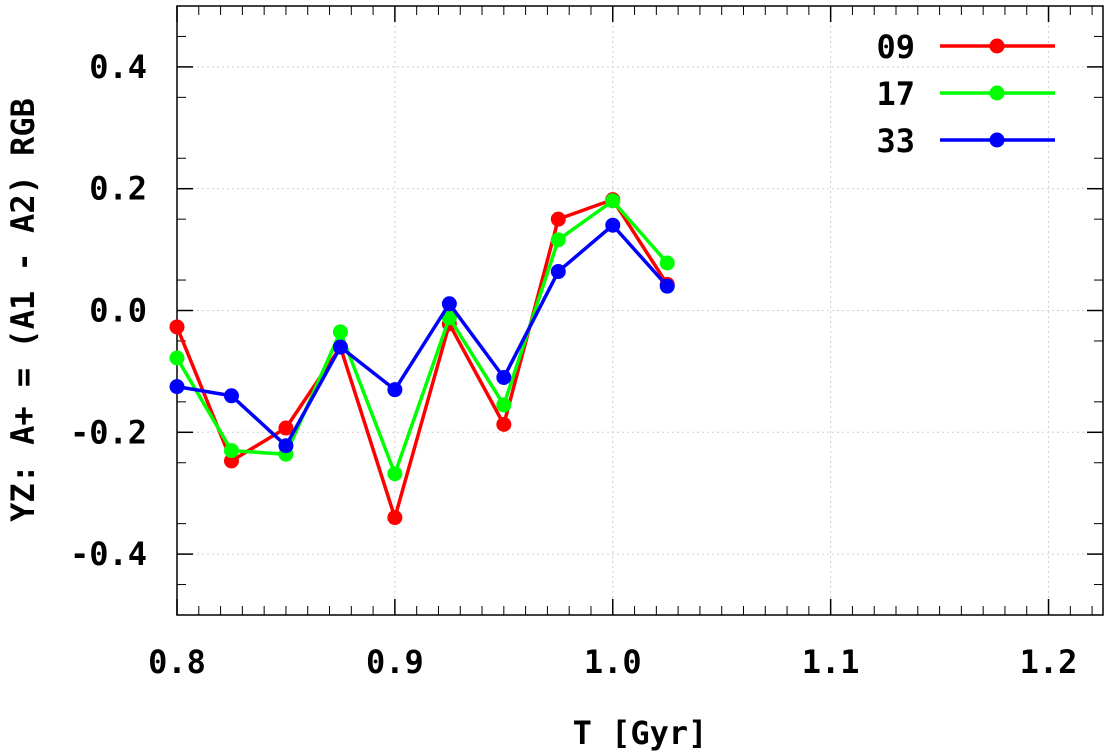 This screenshot has height=754, width=1115. What do you see at coordinates (640, 733) in the screenshot?
I see `x-axis-title: T [Gyr]` at bounding box center [640, 733].